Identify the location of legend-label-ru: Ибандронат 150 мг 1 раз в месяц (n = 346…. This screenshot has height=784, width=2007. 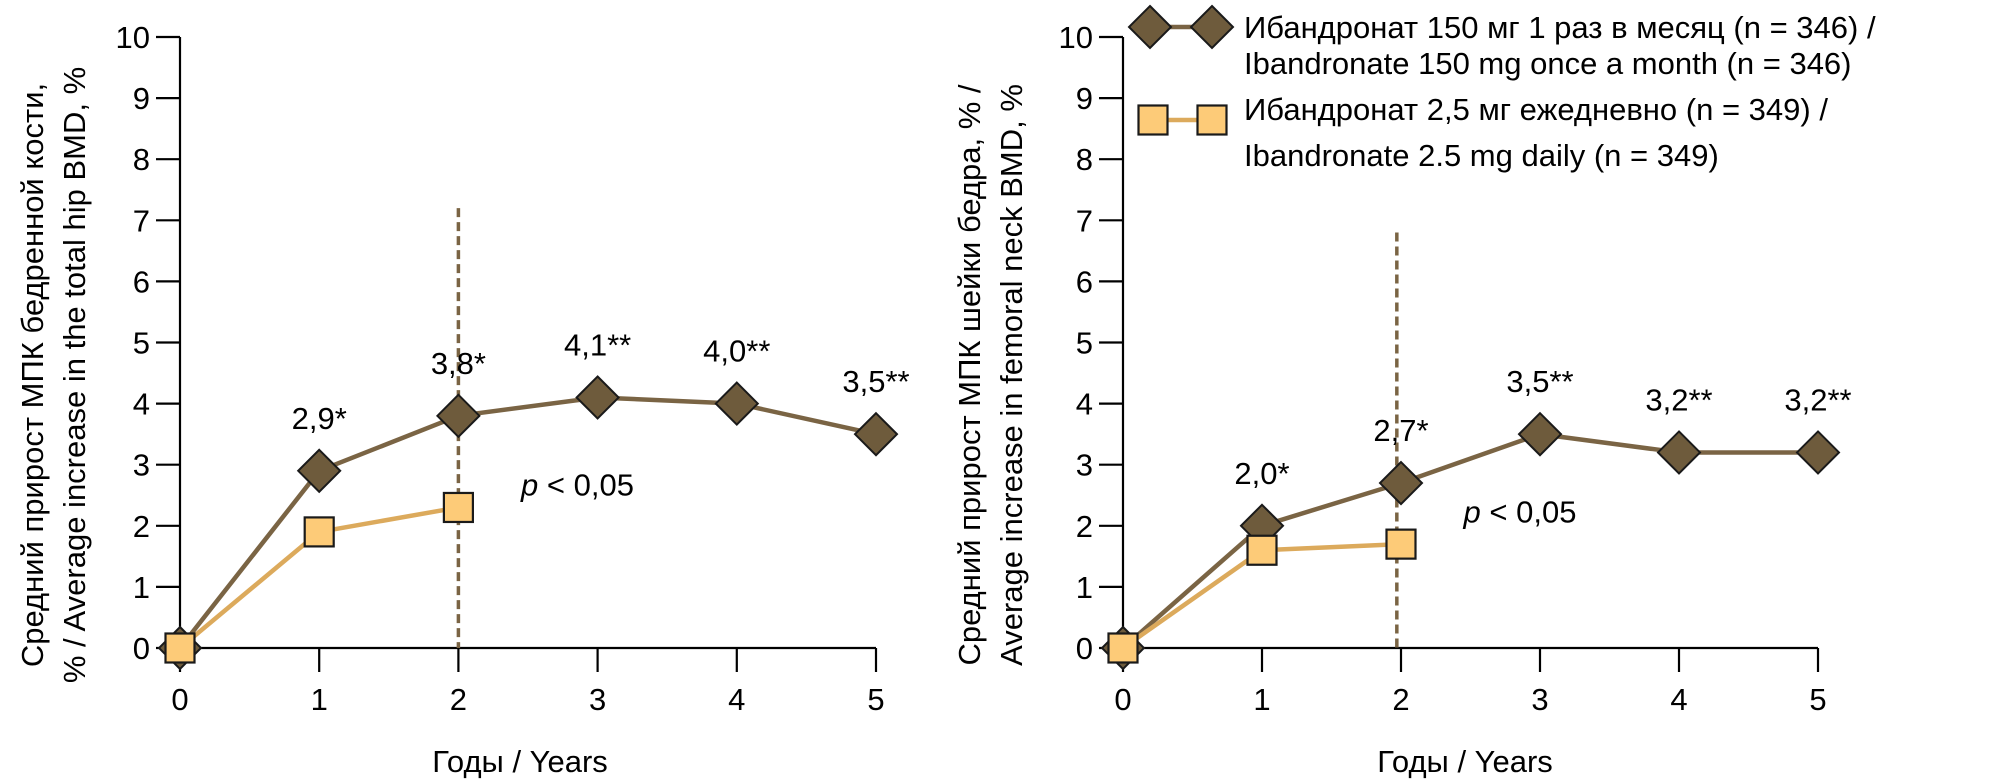
(1560, 27).